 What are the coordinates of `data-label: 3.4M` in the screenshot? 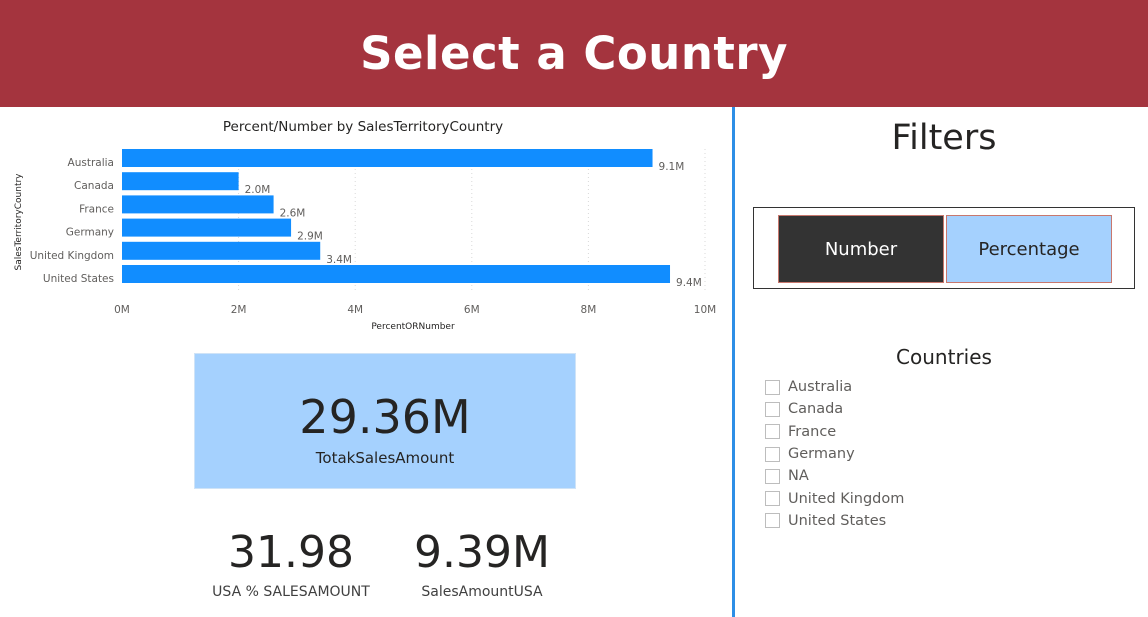 It's located at (339, 260).